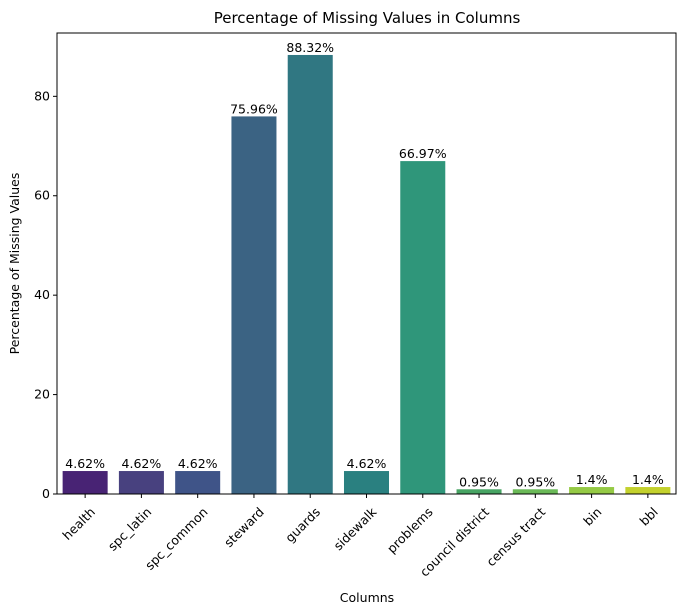 This screenshot has height=615, width=686. What do you see at coordinates (535, 481) in the screenshot?
I see `value-label-census-tract: 0.95%` at bounding box center [535, 481].